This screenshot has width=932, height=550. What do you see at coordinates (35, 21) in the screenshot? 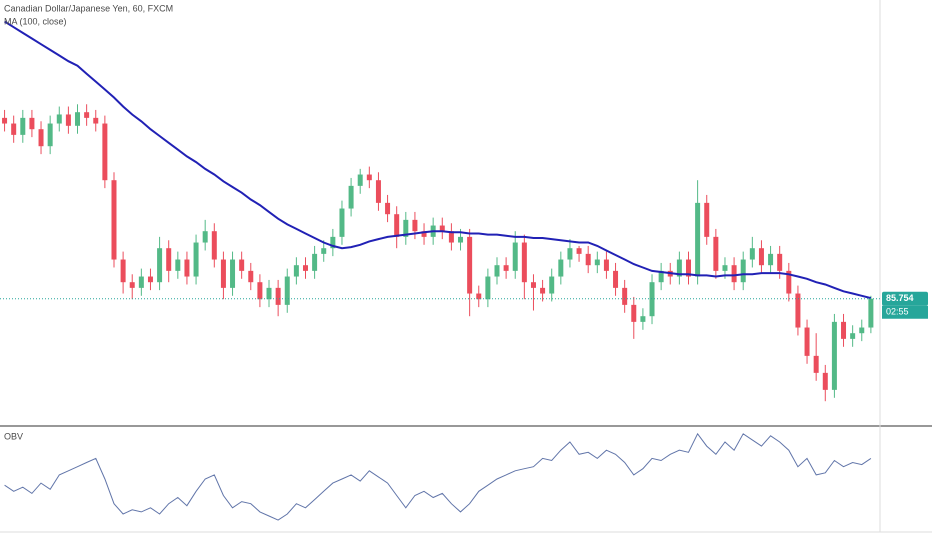
I see `indicator-label: MA (100, close)` at bounding box center [35, 21].